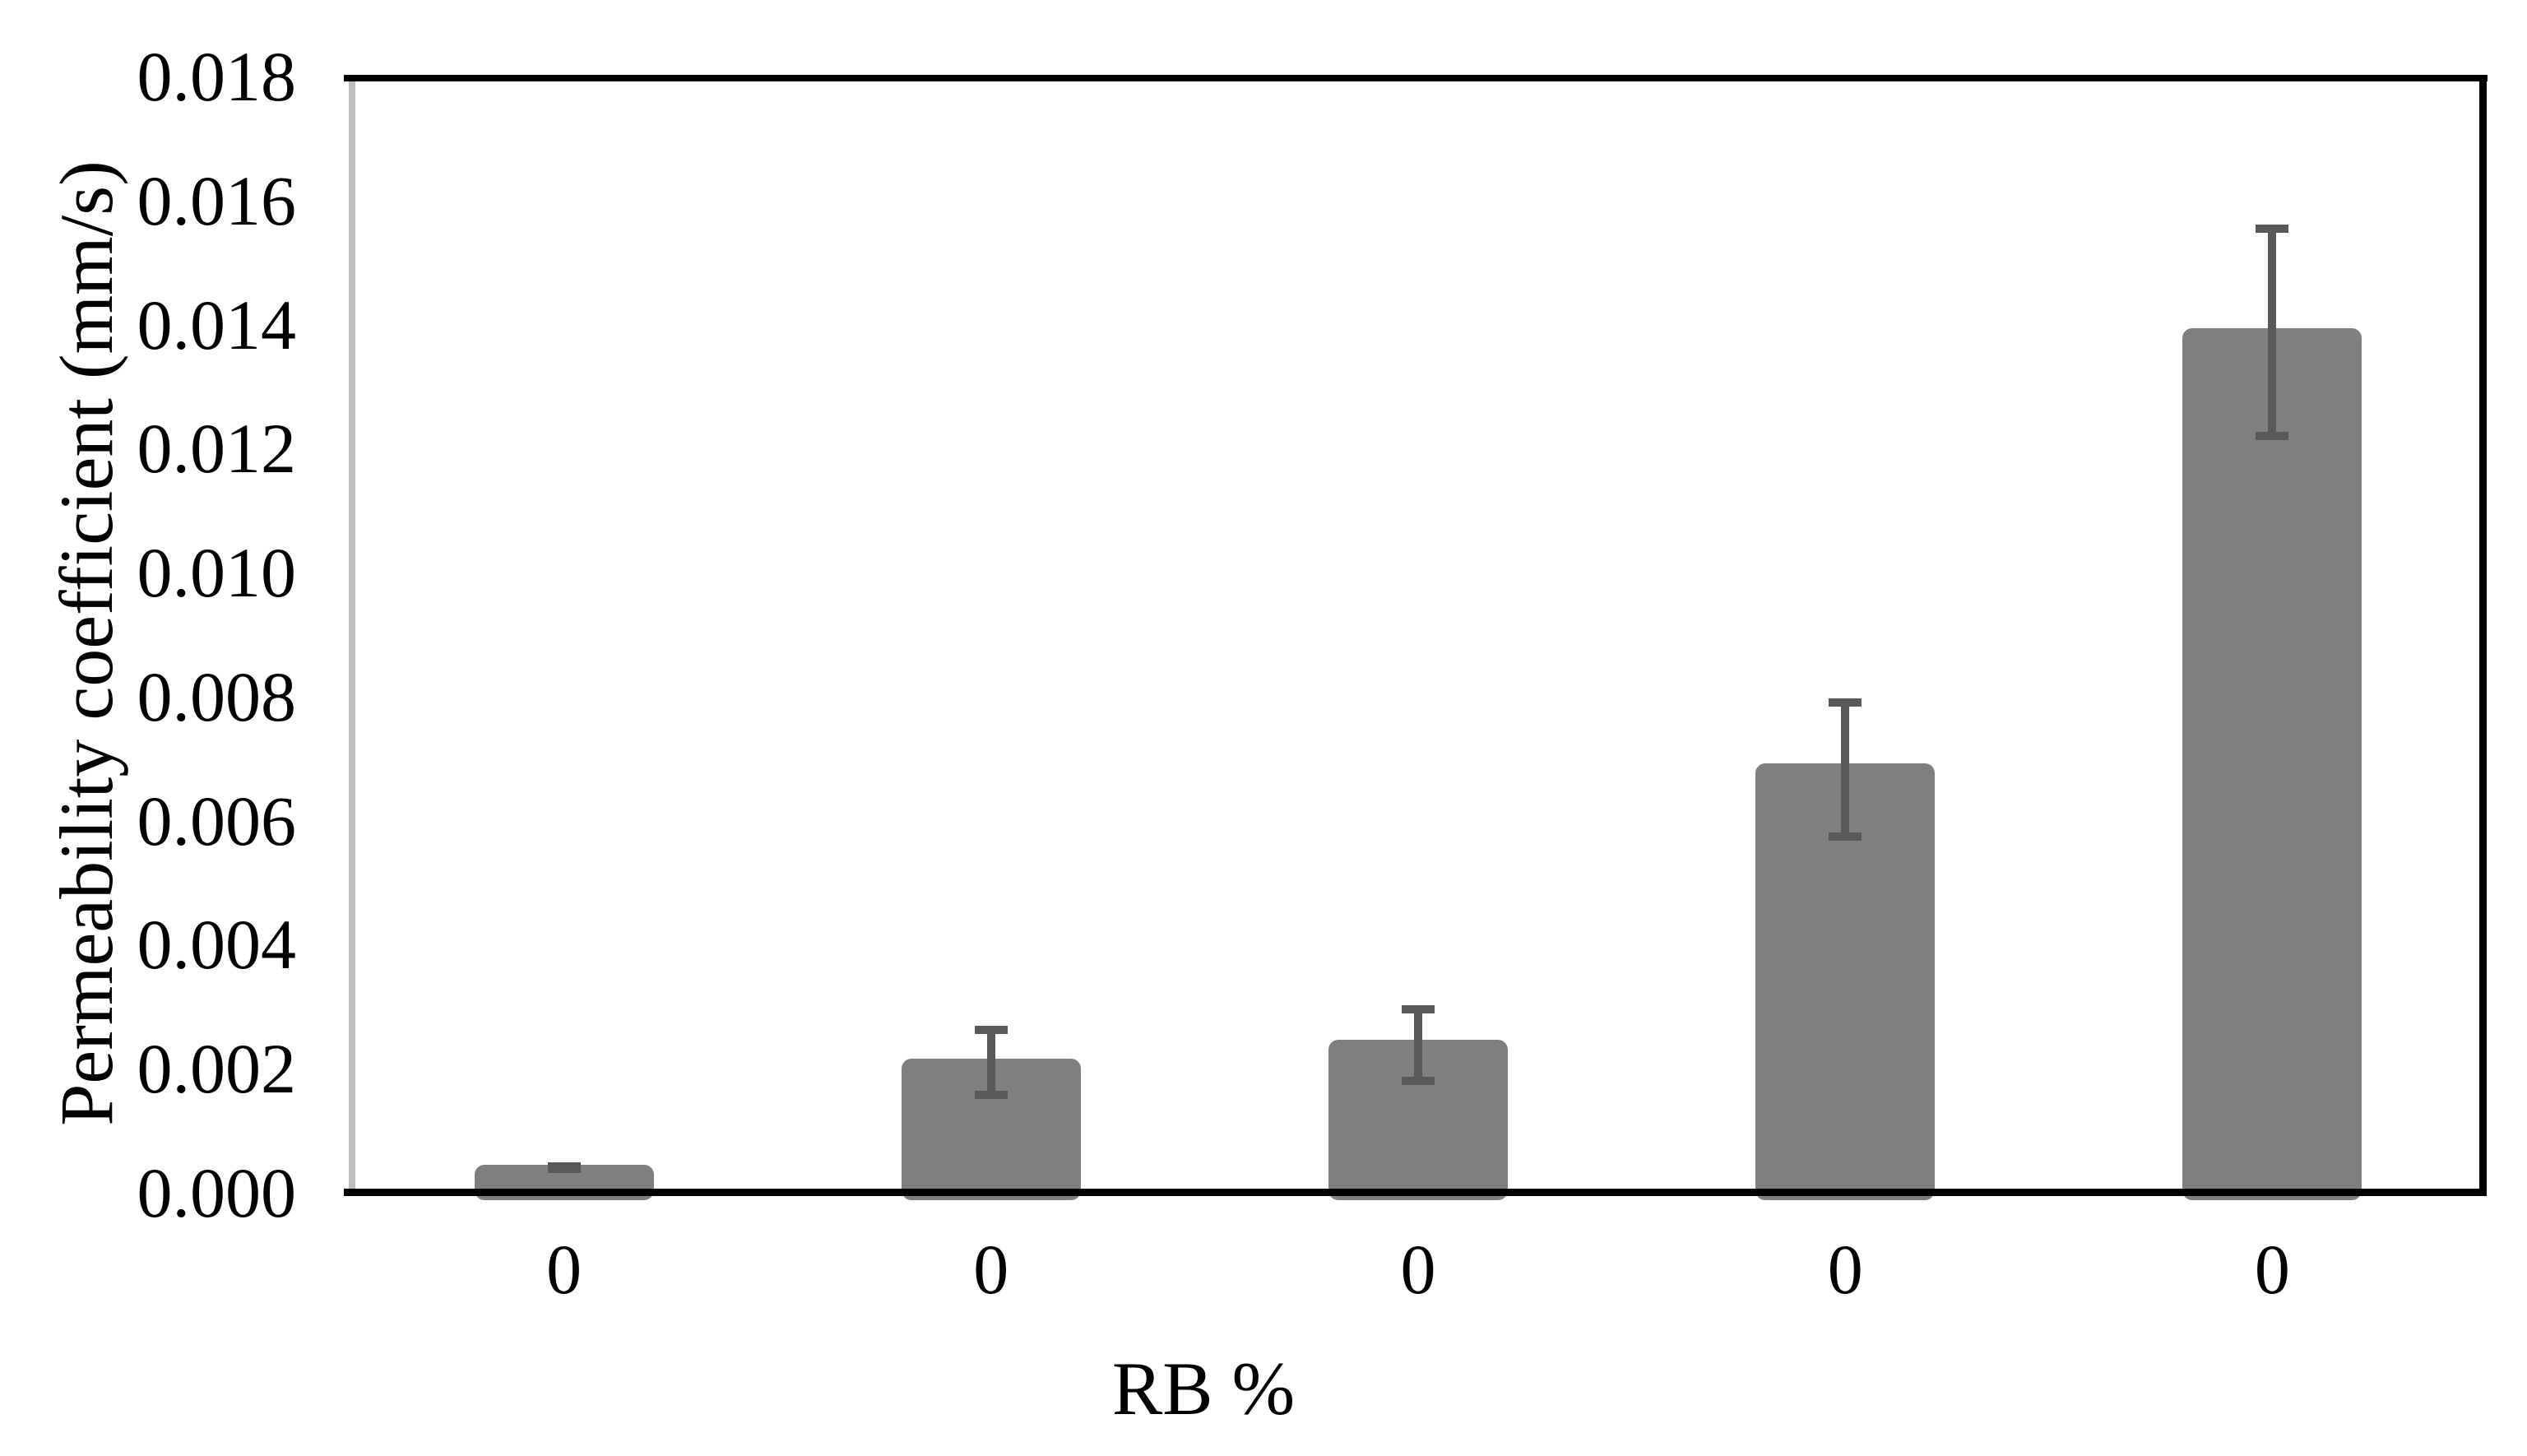 This screenshot has width=2527, height=1456. I want to click on plot-border-right, so click(2483, 634).